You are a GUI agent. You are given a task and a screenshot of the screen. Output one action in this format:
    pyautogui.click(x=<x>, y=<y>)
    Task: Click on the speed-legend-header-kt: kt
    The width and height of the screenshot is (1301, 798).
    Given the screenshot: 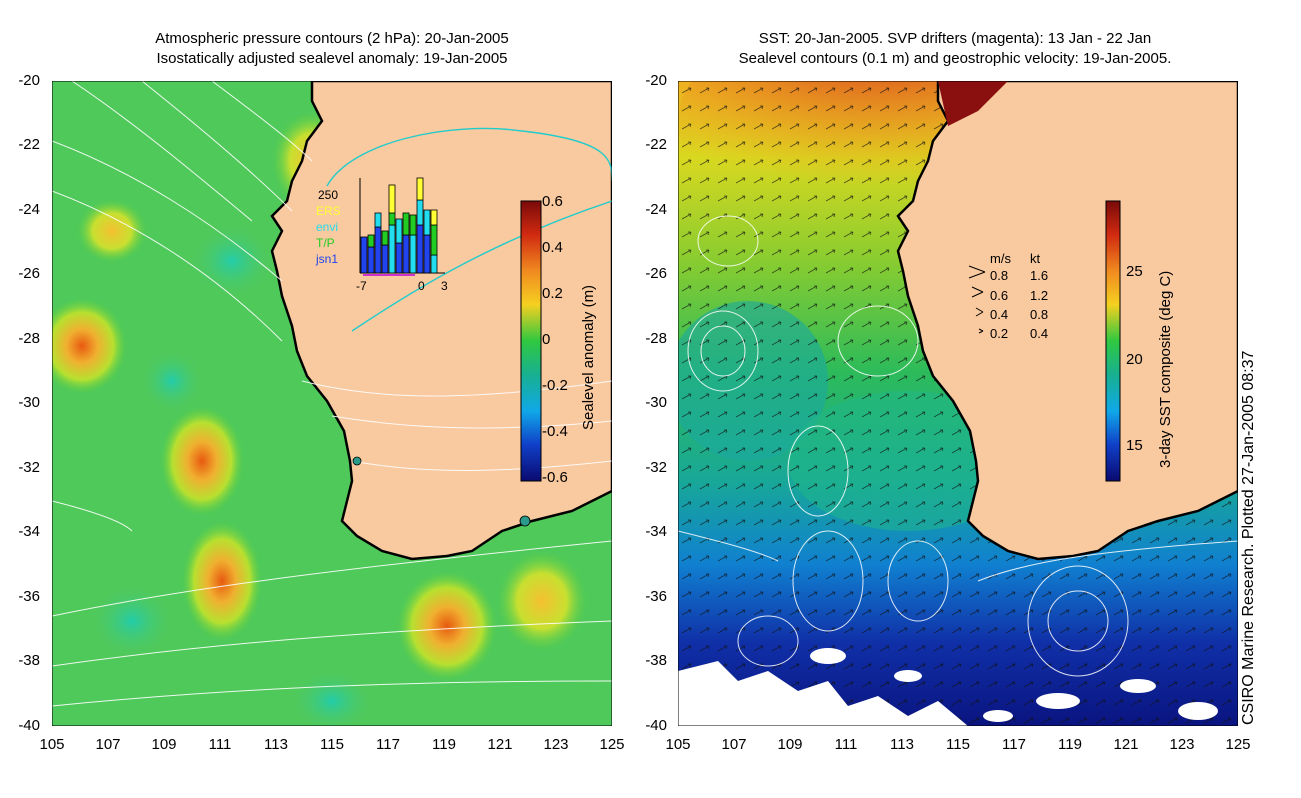 What is the action you would take?
    pyautogui.click(x=1035, y=258)
    